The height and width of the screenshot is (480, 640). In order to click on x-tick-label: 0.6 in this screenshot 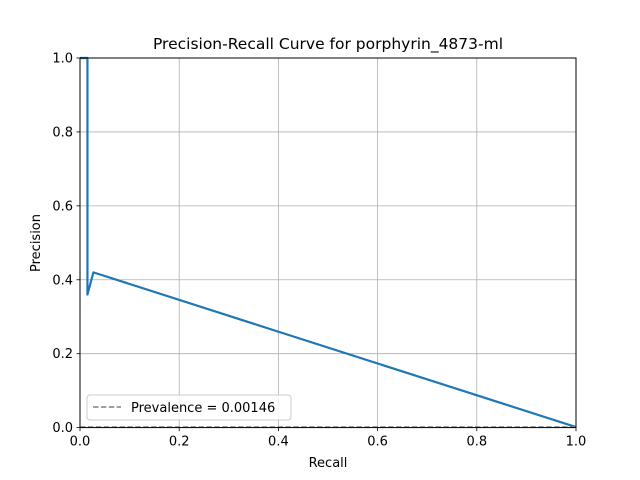, I will do `click(377, 442)`.